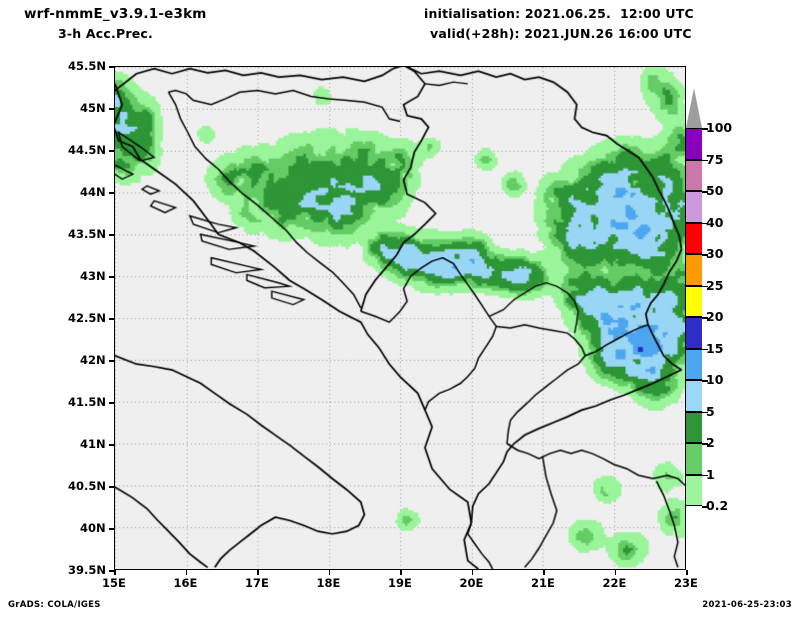 The image size is (800, 618). I want to click on y-tick-label: 41N, so click(93, 444).